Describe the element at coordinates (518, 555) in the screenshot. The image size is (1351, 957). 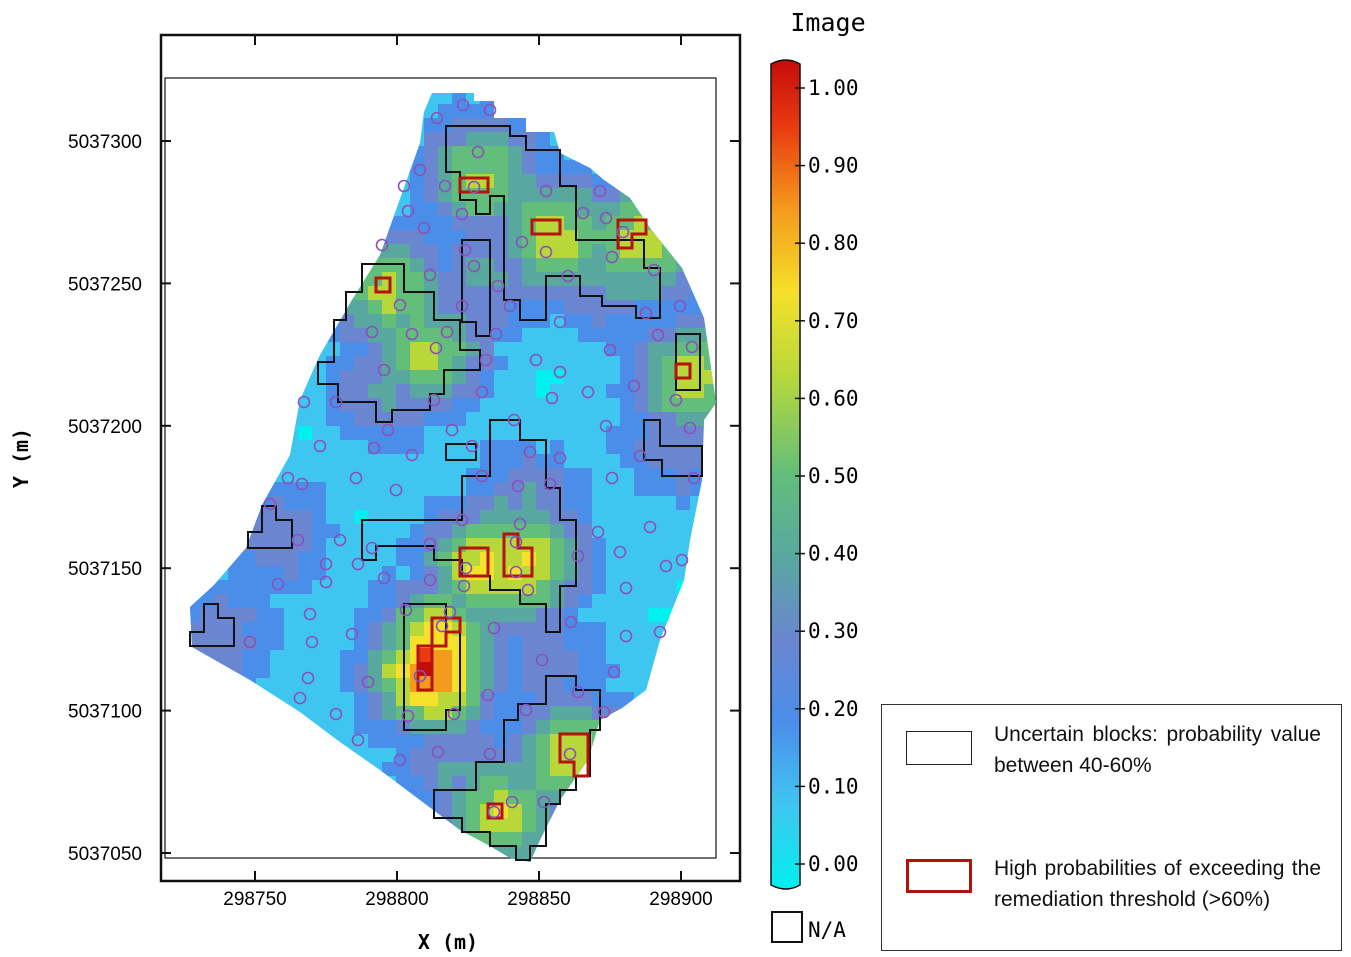
I see `high-block` at that location.